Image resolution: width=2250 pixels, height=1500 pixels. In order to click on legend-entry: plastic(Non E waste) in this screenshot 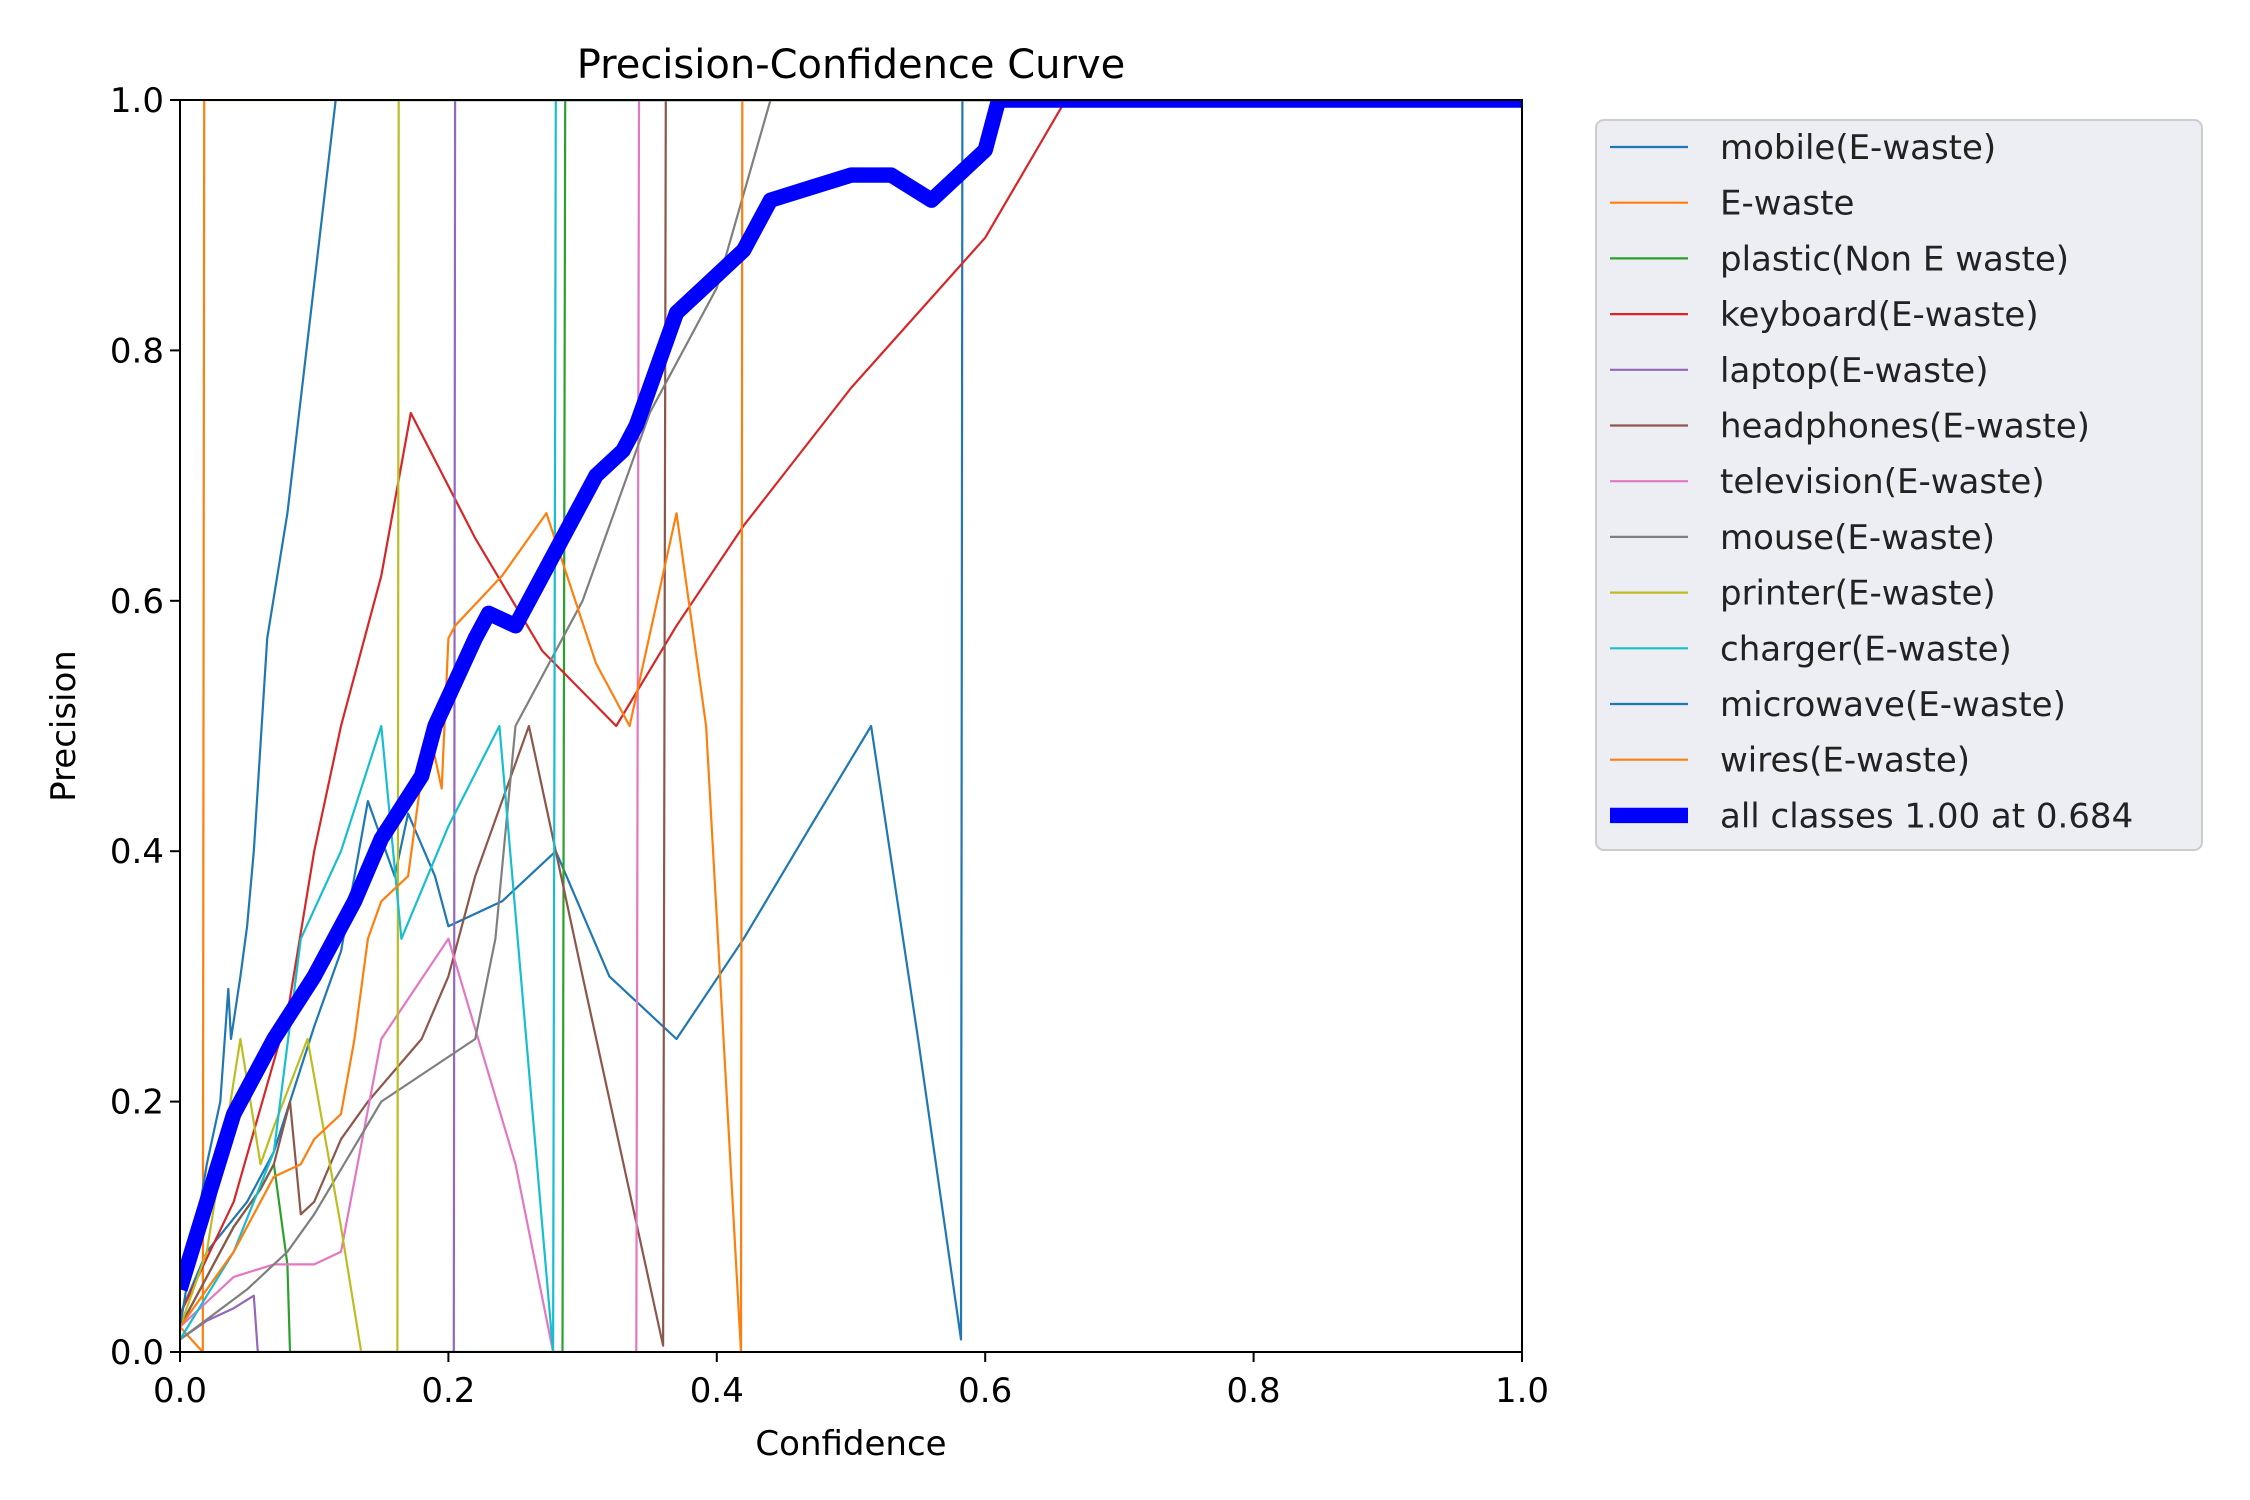, I will do `click(1894, 259)`.